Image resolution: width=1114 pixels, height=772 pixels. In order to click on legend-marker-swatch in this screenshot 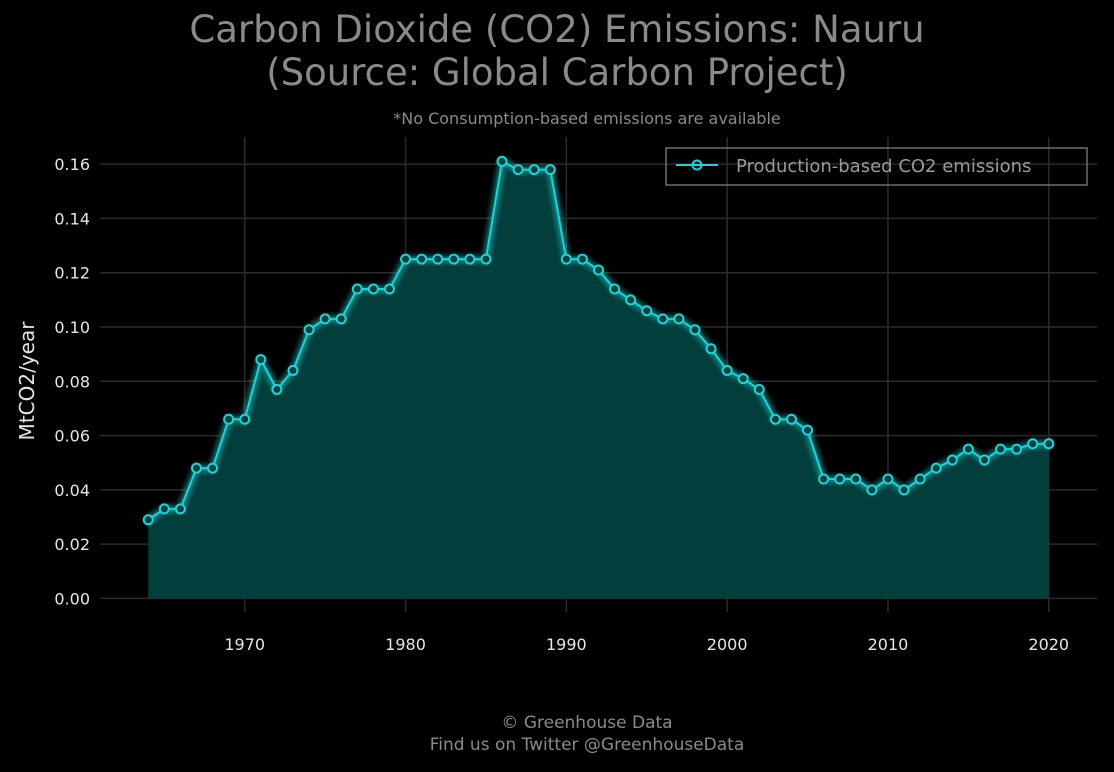, I will do `click(697, 165)`.